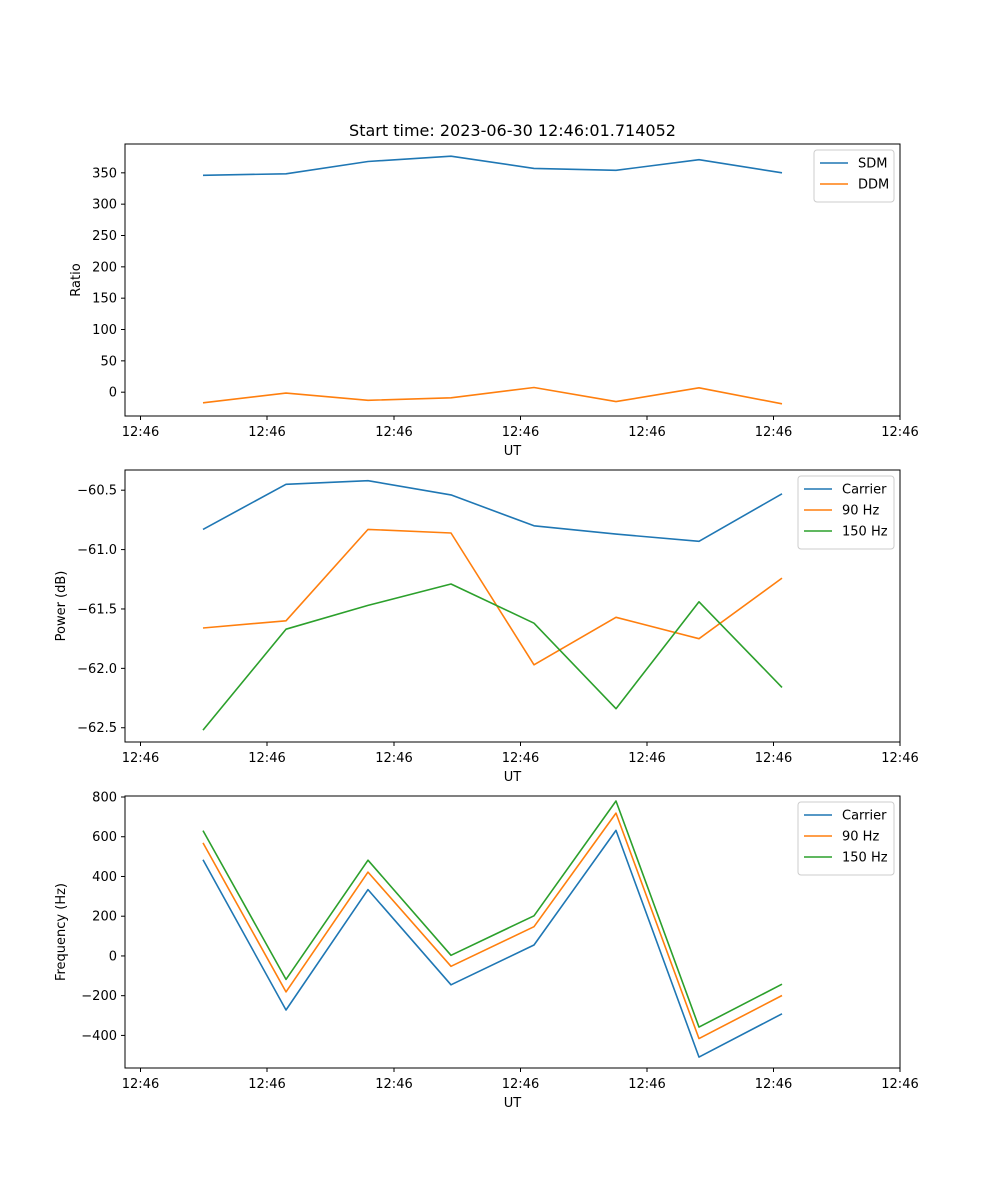 Image resolution: width=1000 pixels, height=1200 pixels. I want to click on y-tick-label: −61.5, so click(97, 609).